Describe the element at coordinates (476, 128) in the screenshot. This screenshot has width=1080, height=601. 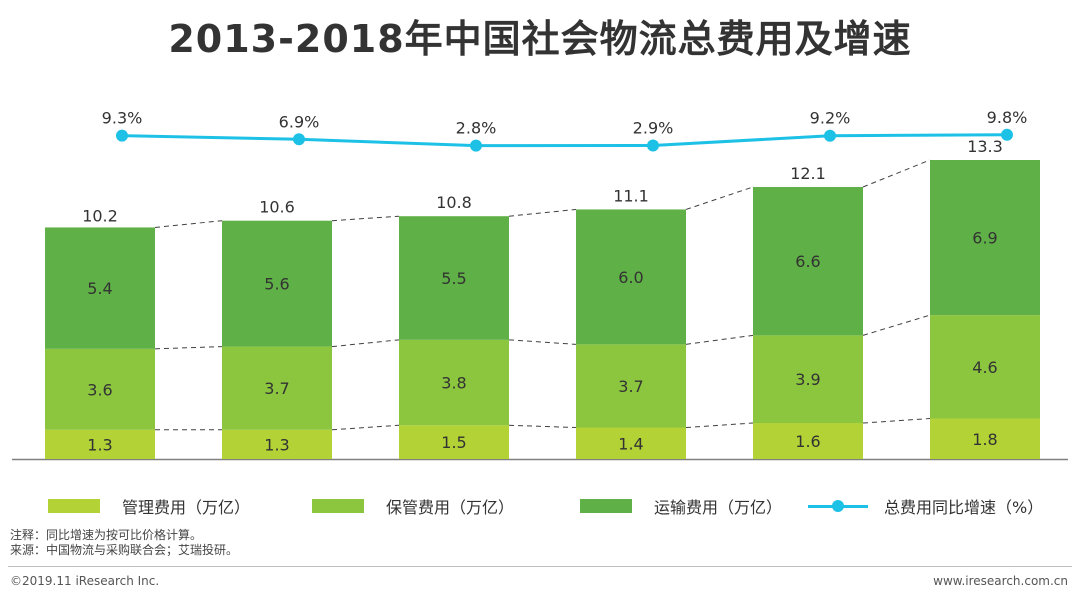
I see `growth-label: 2.8%` at that location.